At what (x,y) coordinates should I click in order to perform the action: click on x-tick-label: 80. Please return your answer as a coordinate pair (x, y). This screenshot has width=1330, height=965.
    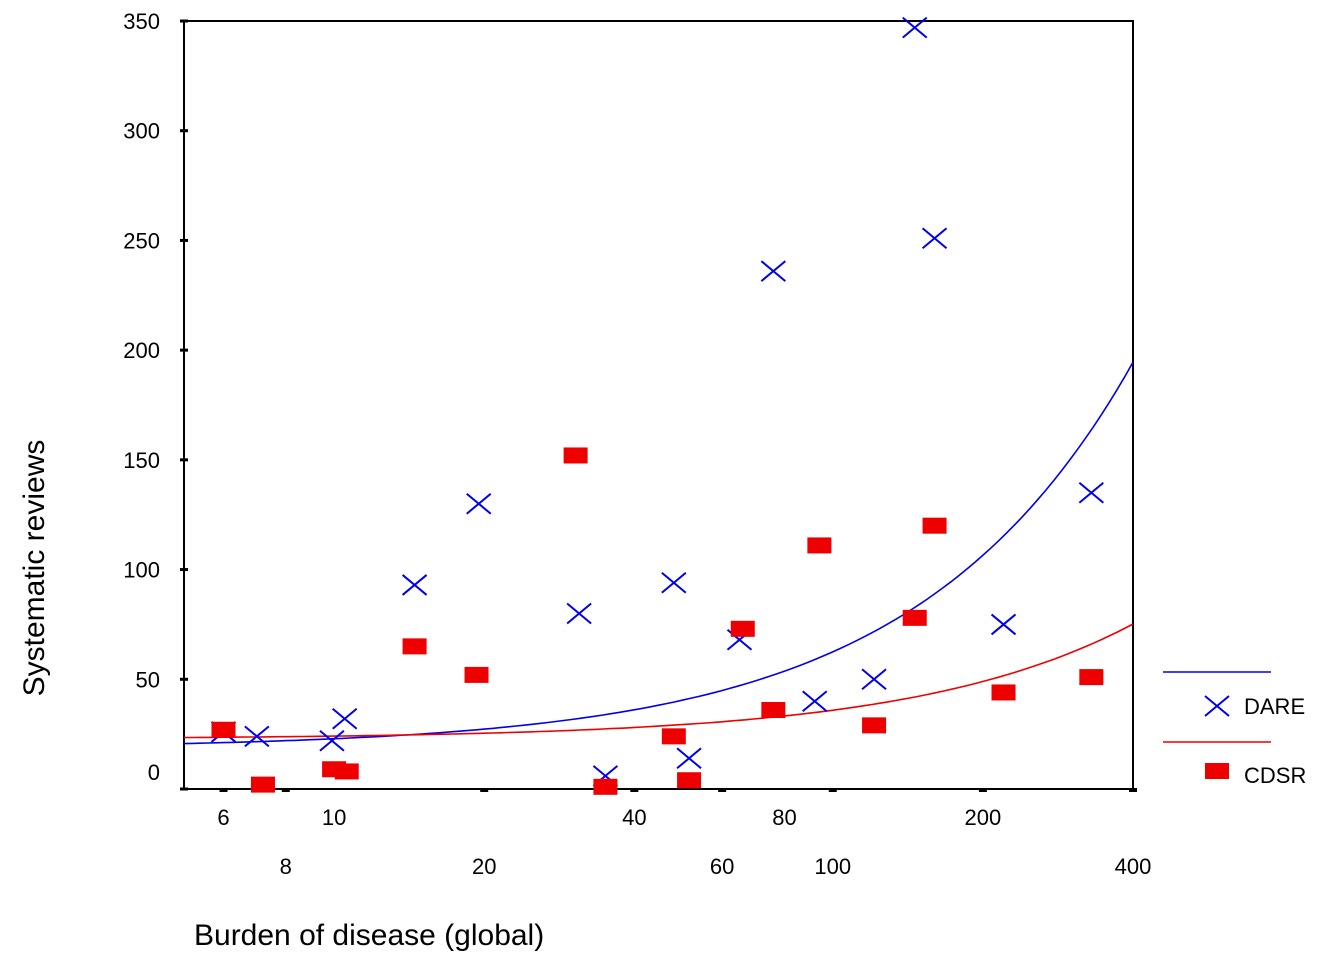
    Looking at the image, I should click on (784, 817).